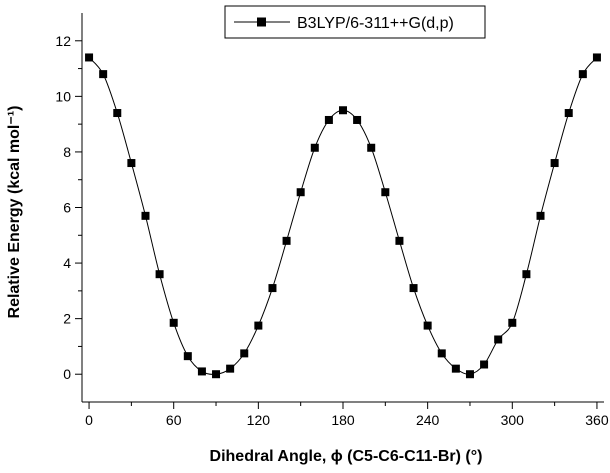  I want to click on x-tick-label: 0, so click(89, 420).